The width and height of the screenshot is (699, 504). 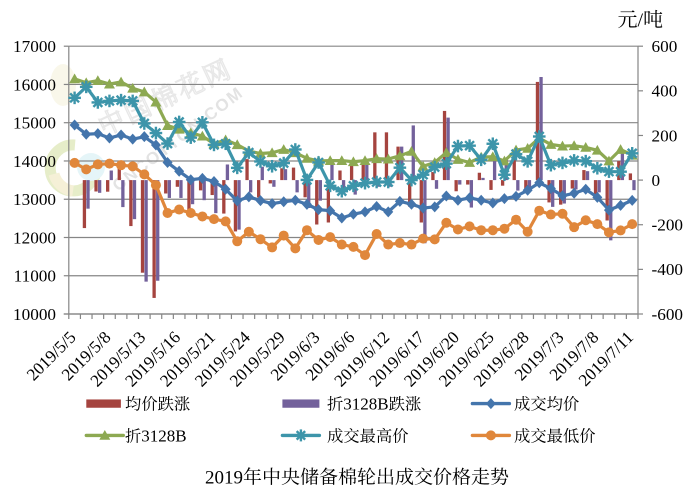 What do you see at coordinates (665, 135) in the screenshot?
I see `svg-text: 200` at bounding box center [665, 135].